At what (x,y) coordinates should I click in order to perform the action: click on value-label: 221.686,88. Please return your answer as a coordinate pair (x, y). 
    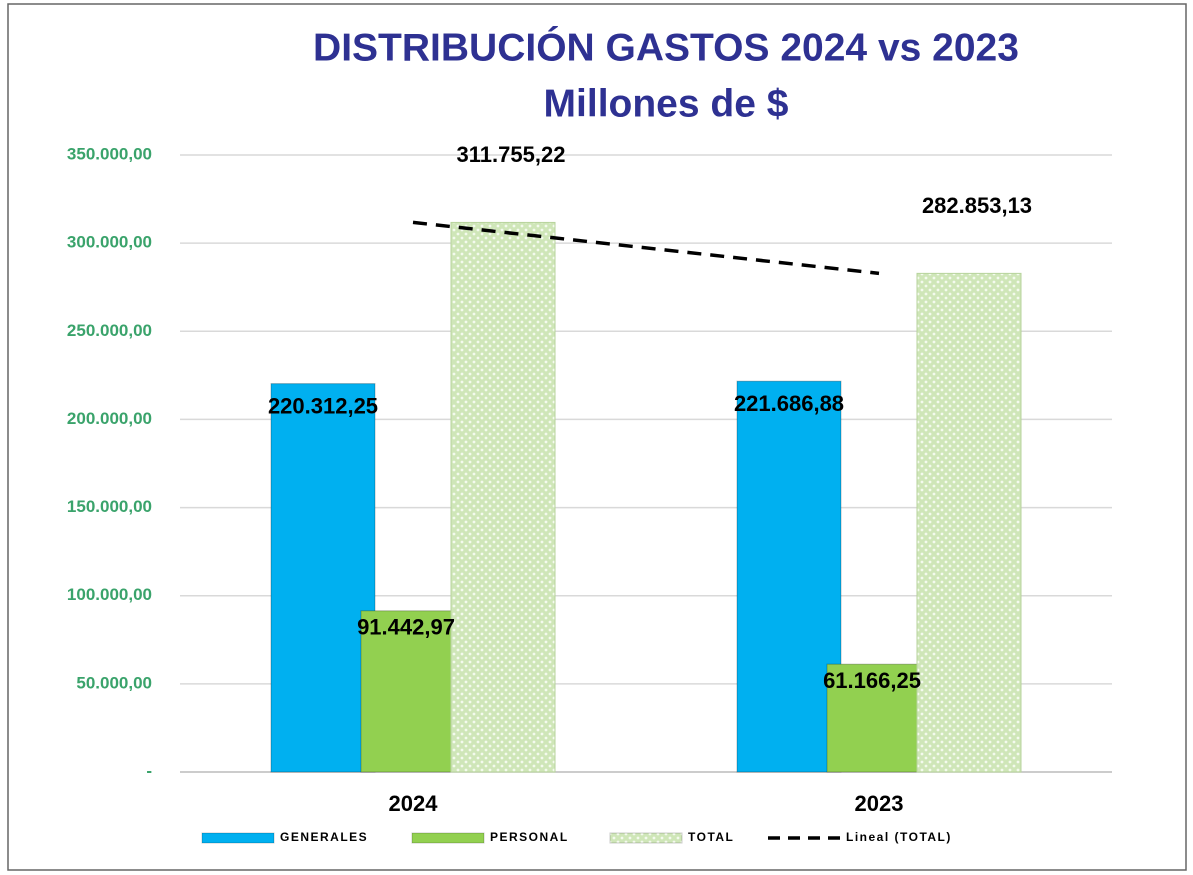
    Looking at the image, I should click on (789, 403).